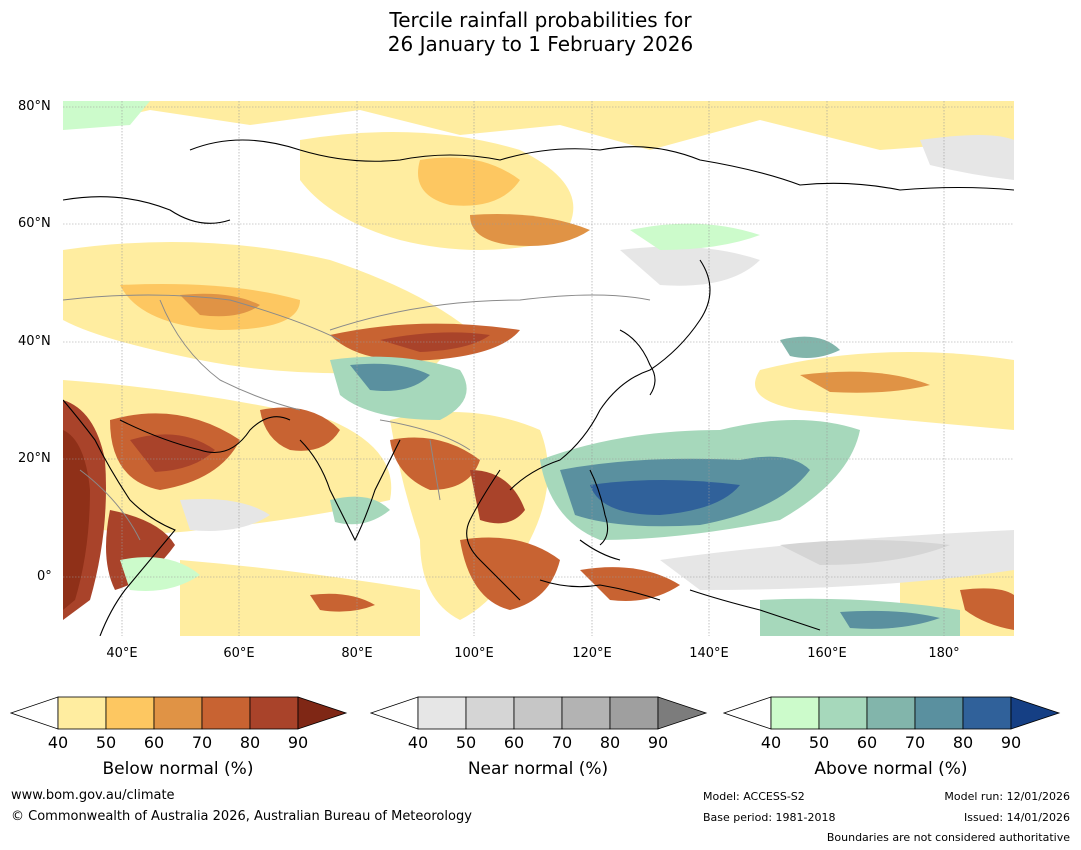  Describe the element at coordinates (466, 742) in the screenshot. I see `near-tick-50: 50` at that location.